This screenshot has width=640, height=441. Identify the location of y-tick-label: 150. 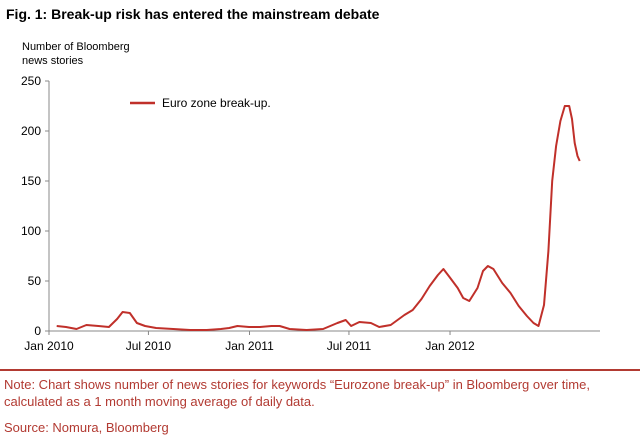
(31, 181).